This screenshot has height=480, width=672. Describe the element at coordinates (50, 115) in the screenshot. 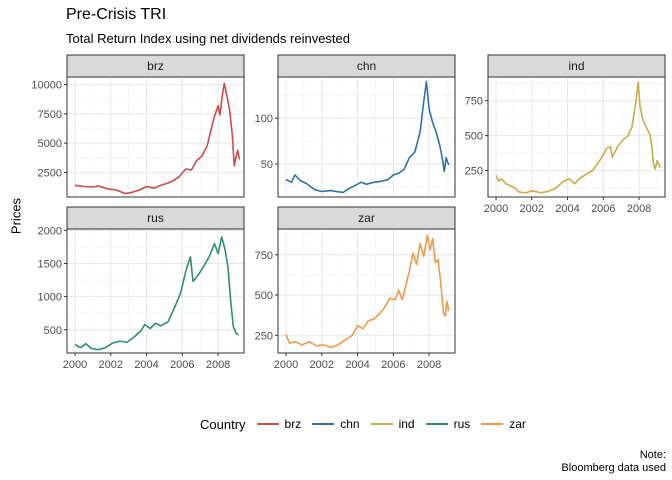

I see `y-tick-label: 7500` at that location.